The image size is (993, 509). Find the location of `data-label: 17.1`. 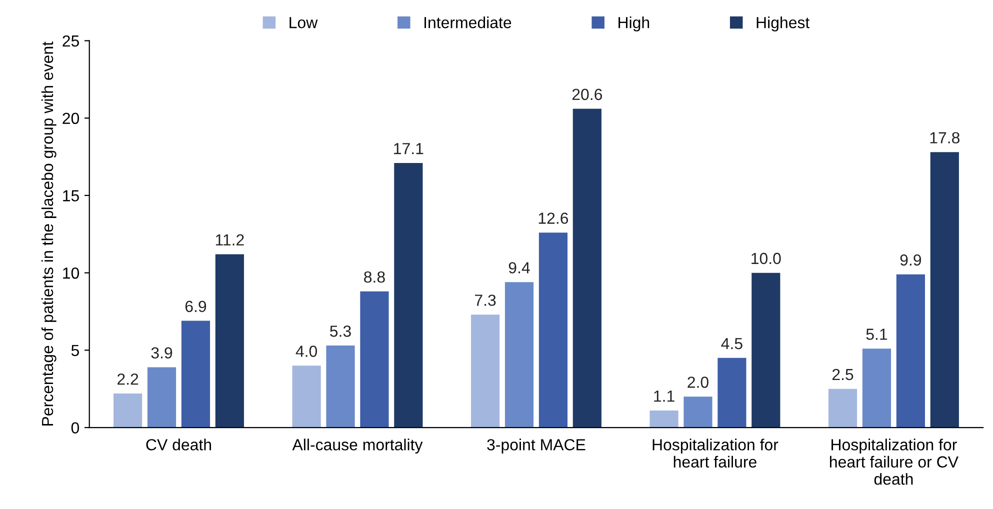

data-label: 17.1 is located at coordinates (409, 148).